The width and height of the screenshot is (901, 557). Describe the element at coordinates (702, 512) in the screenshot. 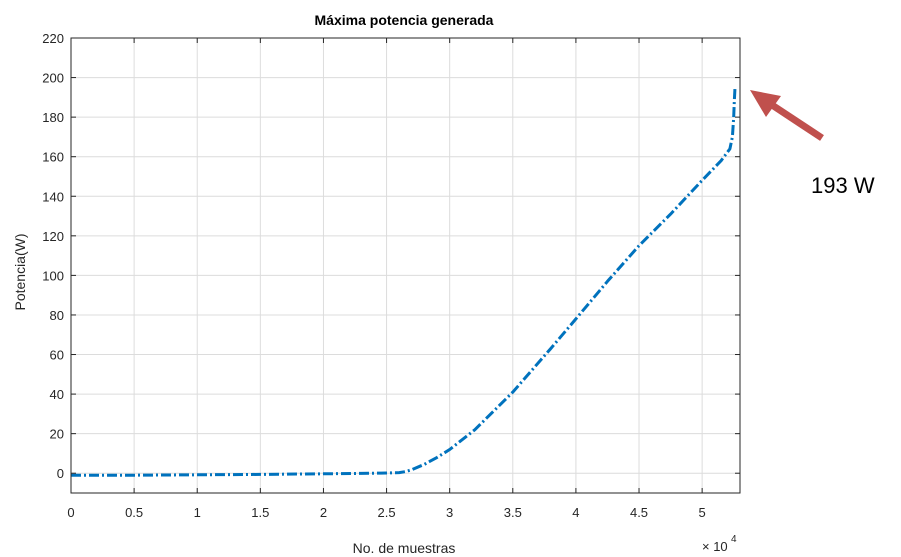

I see `x-tick-label: 5` at that location.